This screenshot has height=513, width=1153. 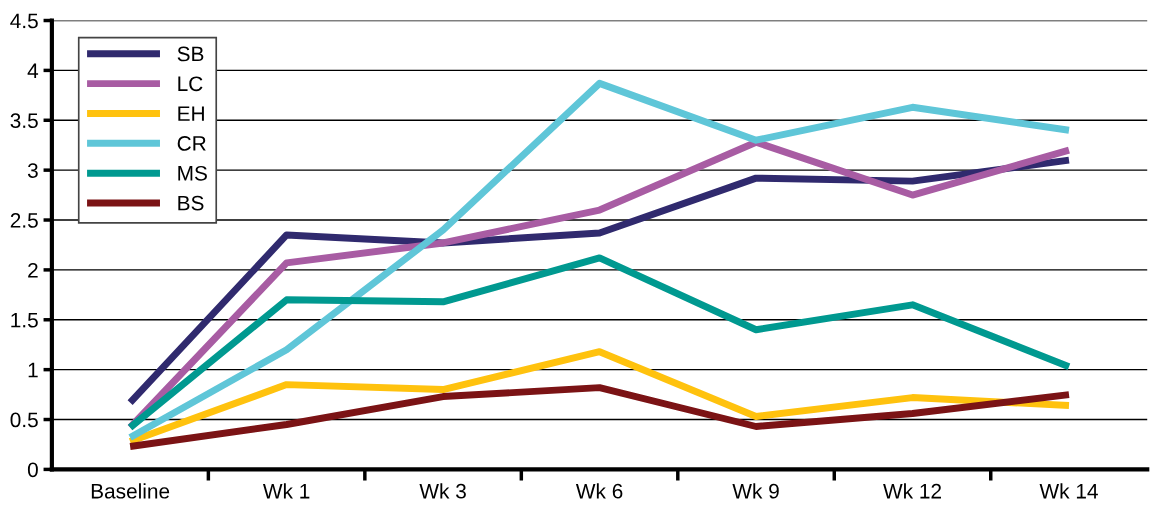 What do you see at coordinates (599, 491) in the screenshot?
I see `x-tick-label: Wk 6` at bounding box center [599, 491].